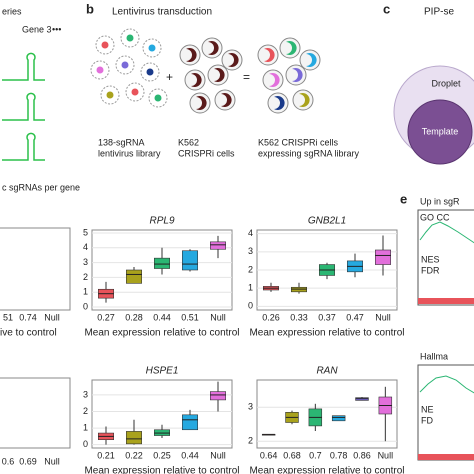  What do you see at coordinates (446, 301) in the screenshot?
I see `rank-bar` at bounding box center [446, 301].